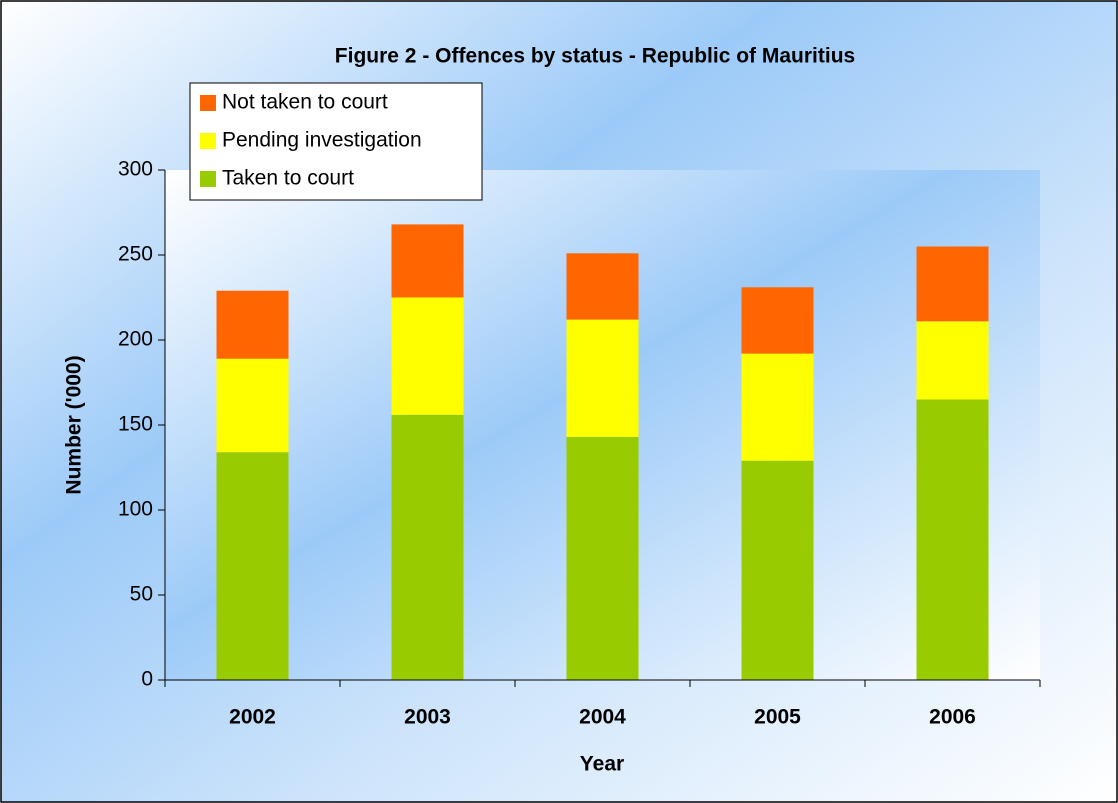 This screenshot has height=803, width=1118. I want to click on x-tick-label: 2002, so click(252, 717).